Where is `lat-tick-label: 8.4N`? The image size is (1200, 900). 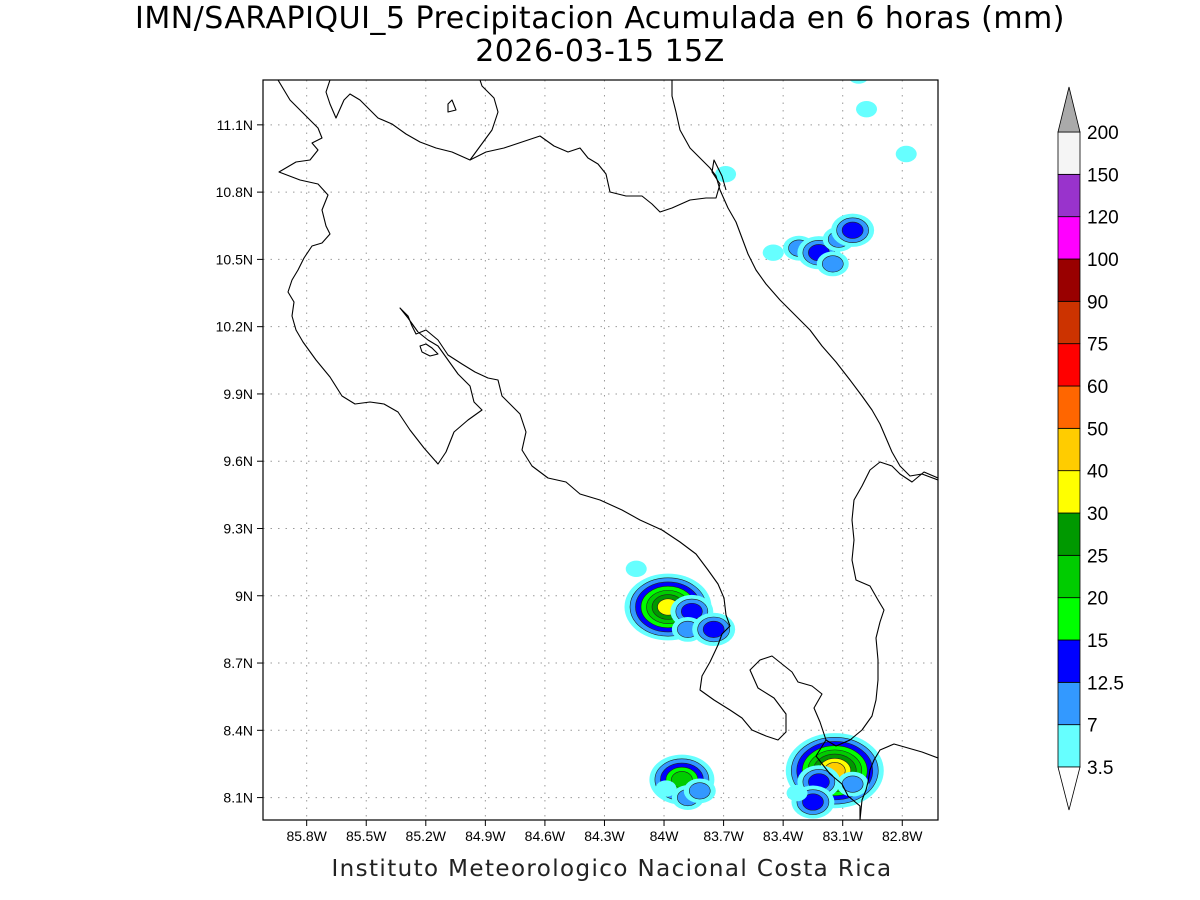 lat-tick-label: 8.4N is located at coordinates (238, 730).